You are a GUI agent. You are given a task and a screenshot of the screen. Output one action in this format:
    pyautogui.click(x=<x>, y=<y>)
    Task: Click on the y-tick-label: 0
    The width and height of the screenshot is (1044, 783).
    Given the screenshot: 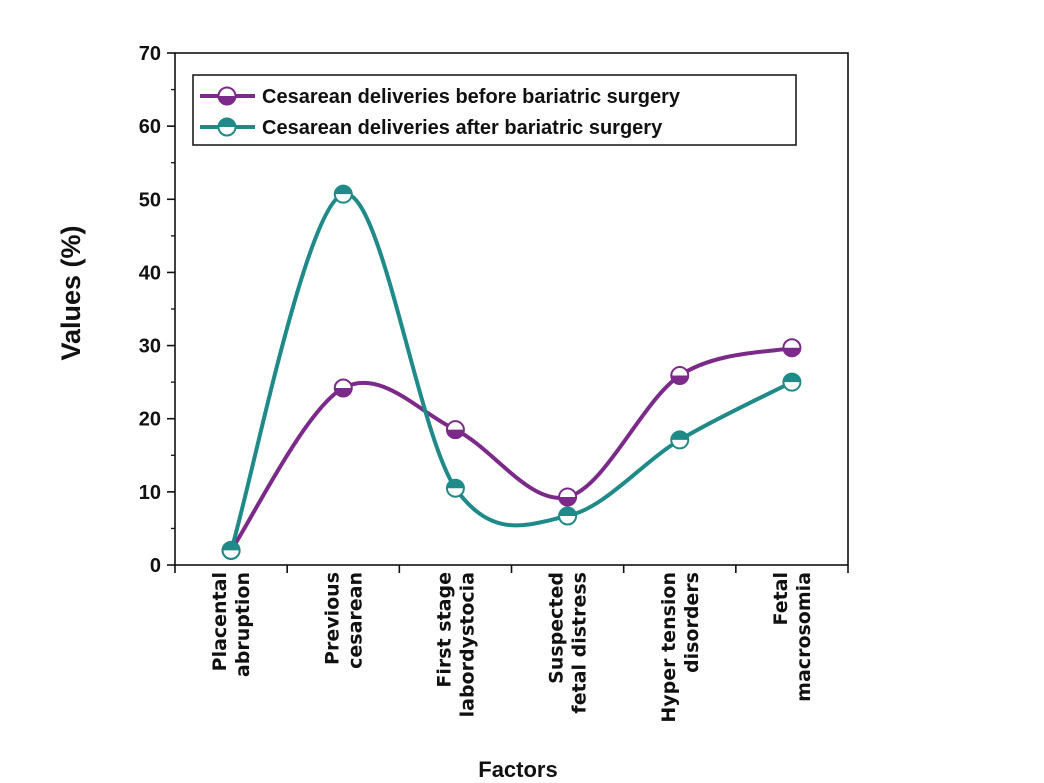 What is the action you would take?
    pyautogui.click(x=155, y=566)
    